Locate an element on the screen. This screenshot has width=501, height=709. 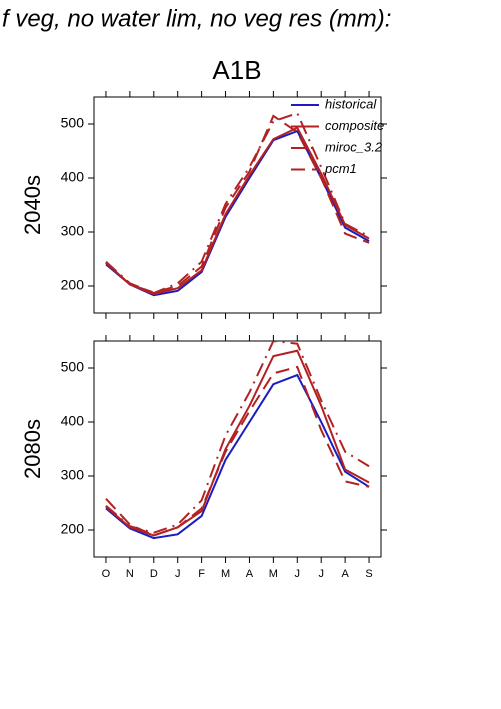
legend-label: historical is located at coordinates (351, 103).